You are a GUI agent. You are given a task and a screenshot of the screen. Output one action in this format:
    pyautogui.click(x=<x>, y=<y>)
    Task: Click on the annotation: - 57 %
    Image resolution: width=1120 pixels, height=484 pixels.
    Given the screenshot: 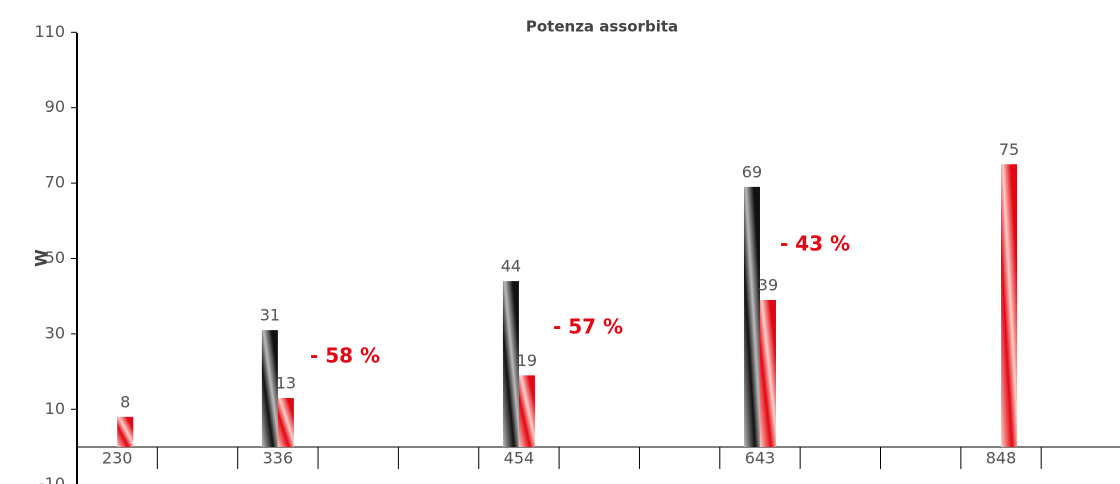 What is the action you would take?
    pyautogui.click(x=588, y=327)
    